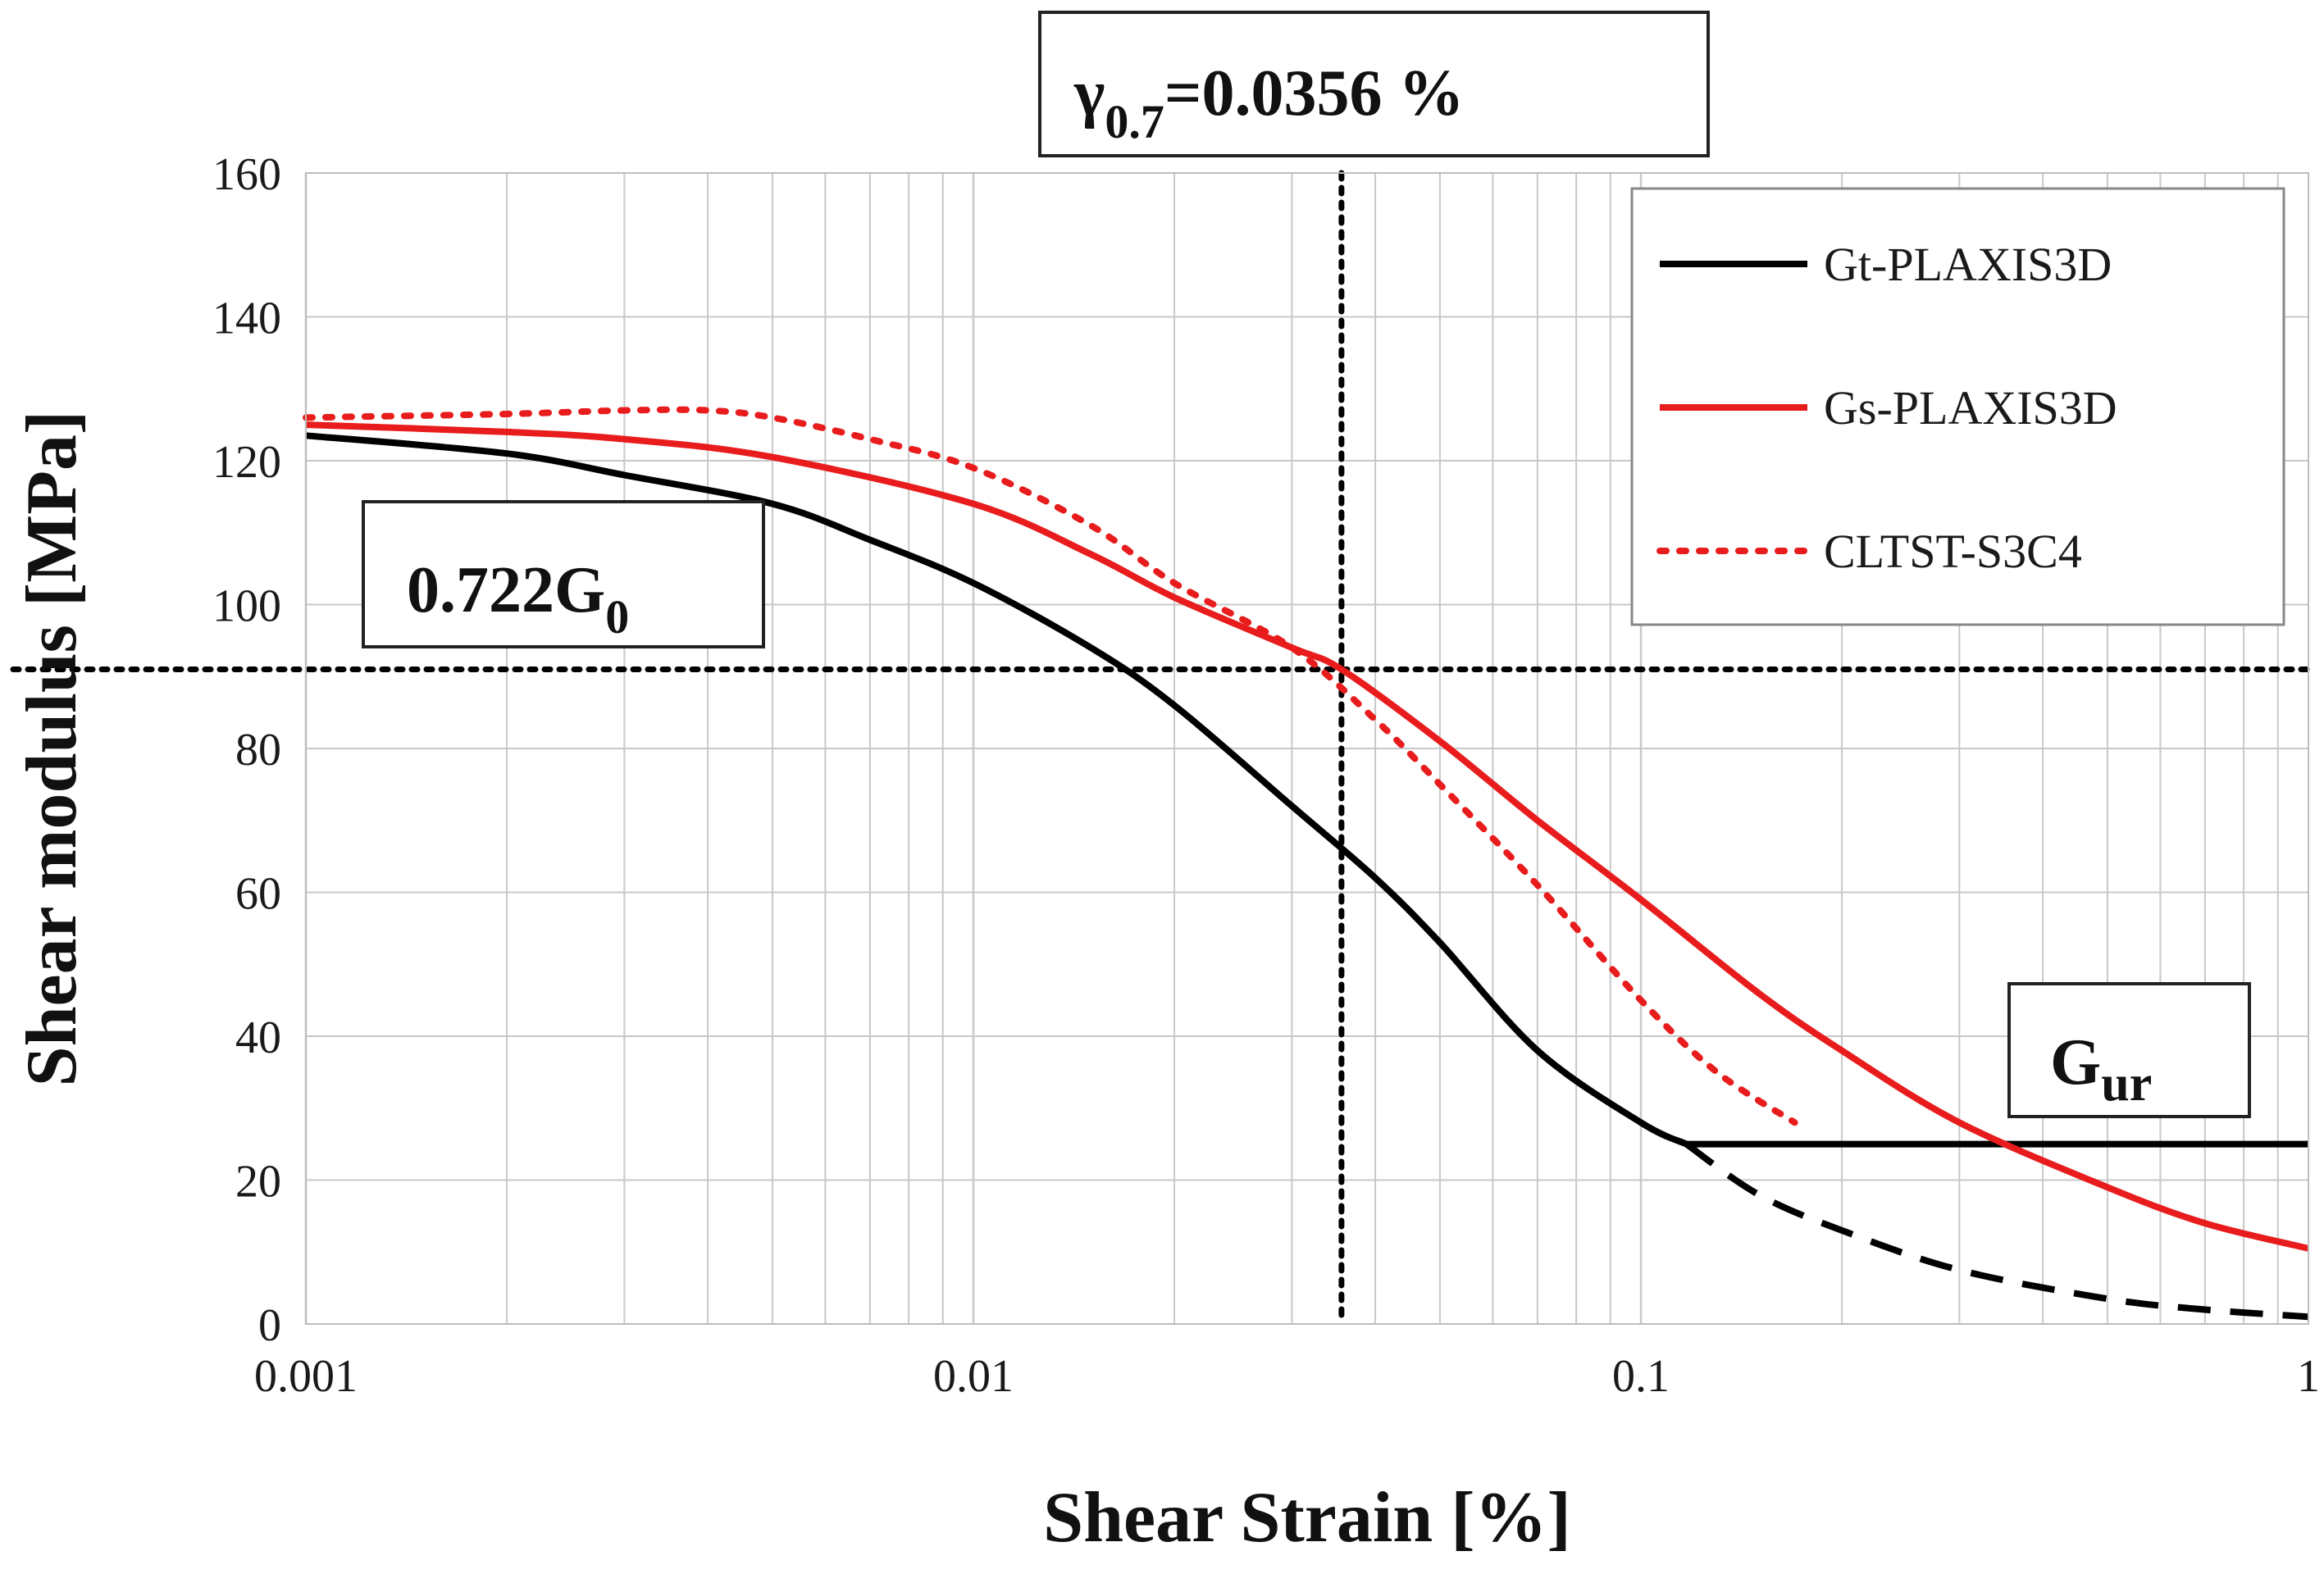 Image resolution: width=2324 pixels, height=1574 pixels. What do you see at coordinates (258, 751) in the screenshot?
I see `y-tick-label: 80` at bounding box center [258, 751].